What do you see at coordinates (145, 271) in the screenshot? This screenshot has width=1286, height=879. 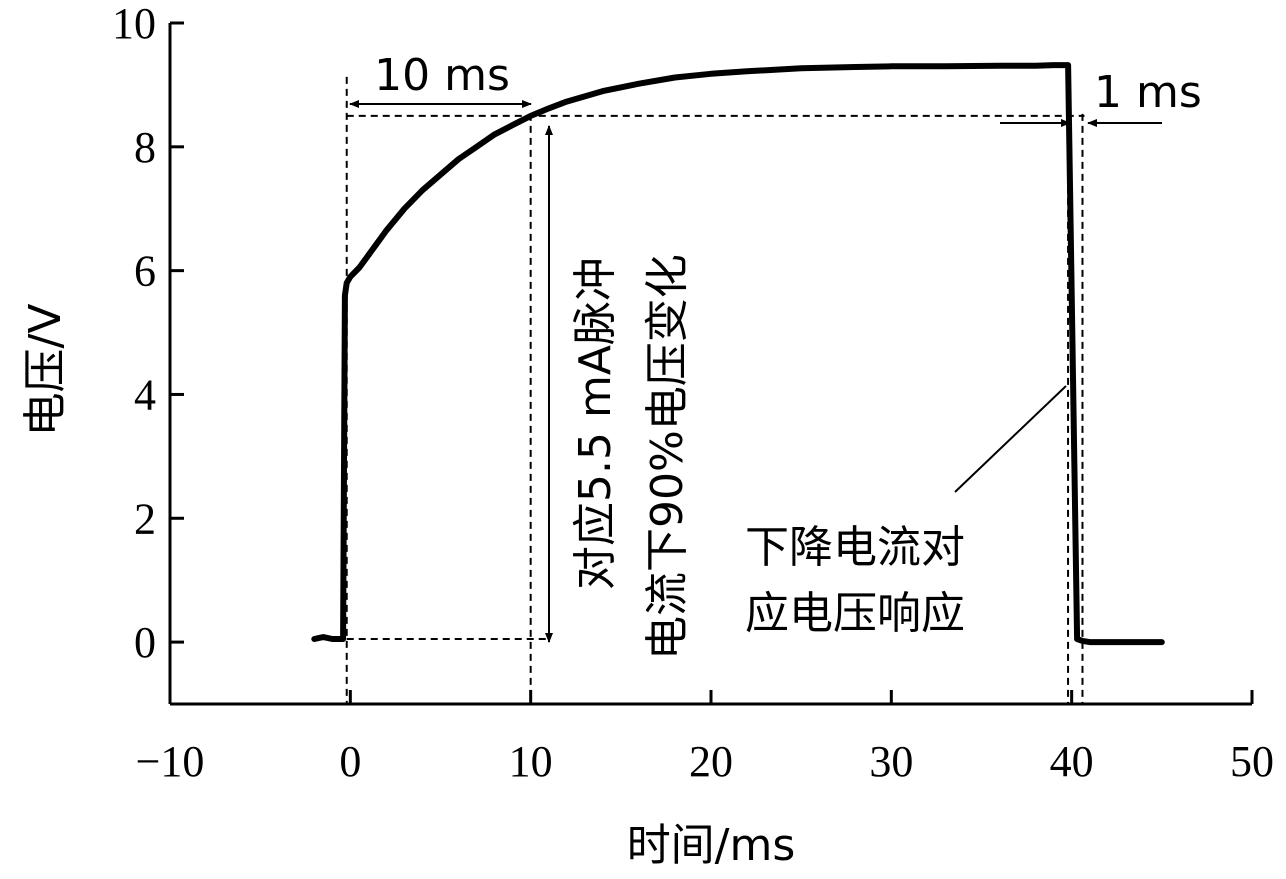 I see `y-tick-label: 6` at bounding box center [145, 271].